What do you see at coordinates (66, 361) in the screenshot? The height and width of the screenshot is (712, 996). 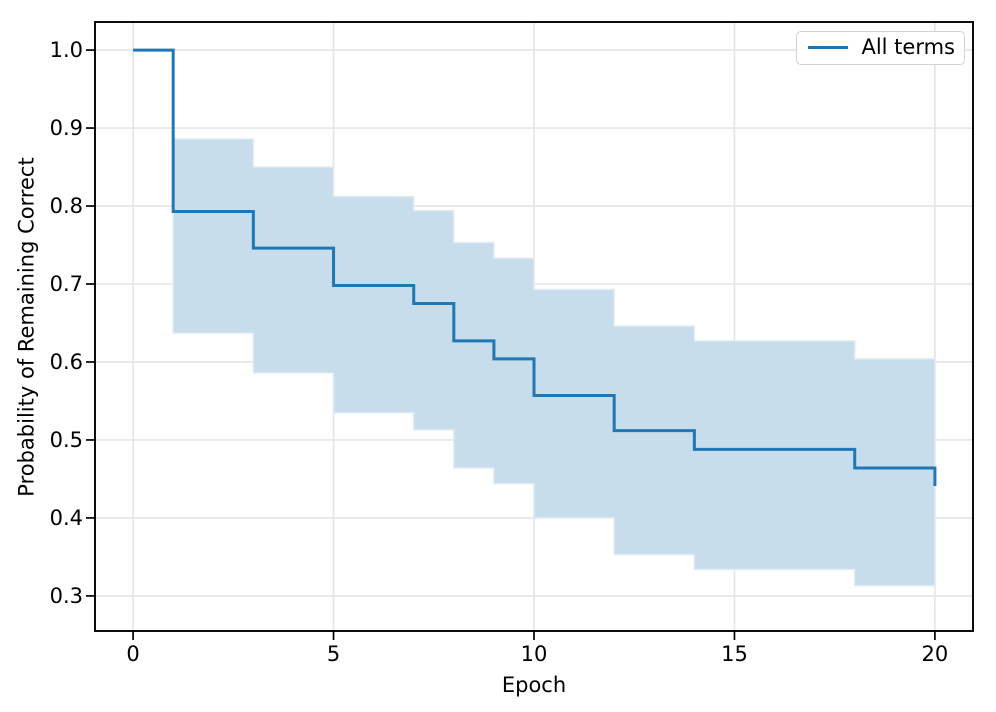 I see `y-tick-label: 0.6` at bounding box center [66, 361].